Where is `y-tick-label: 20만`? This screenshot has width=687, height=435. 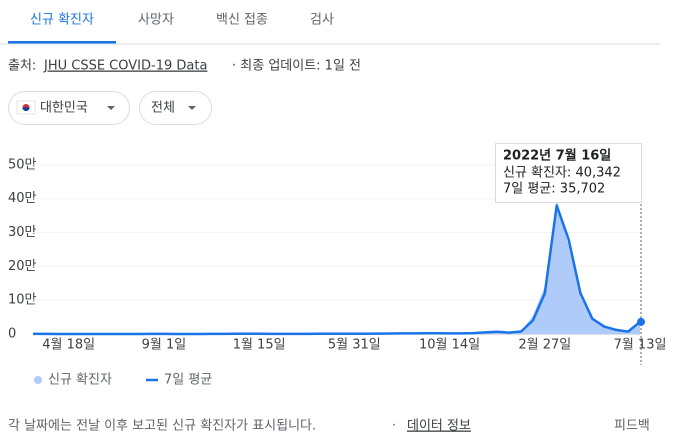 y-tick-label: 20만 is located at coordinates (22, 266).